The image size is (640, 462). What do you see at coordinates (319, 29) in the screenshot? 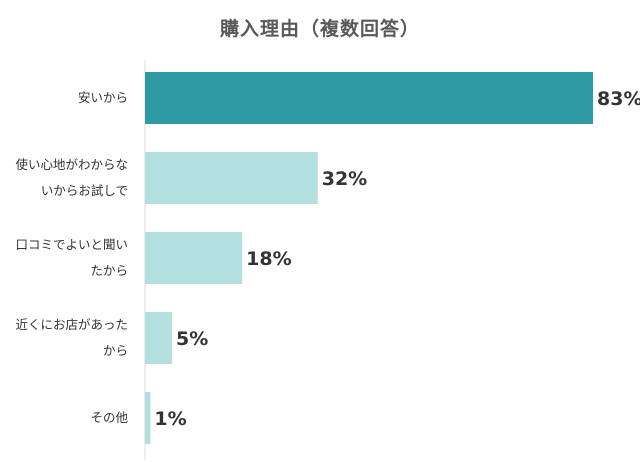
I see `chart-title: 購入理由（複数回答）` at bounding box center [319, 29].